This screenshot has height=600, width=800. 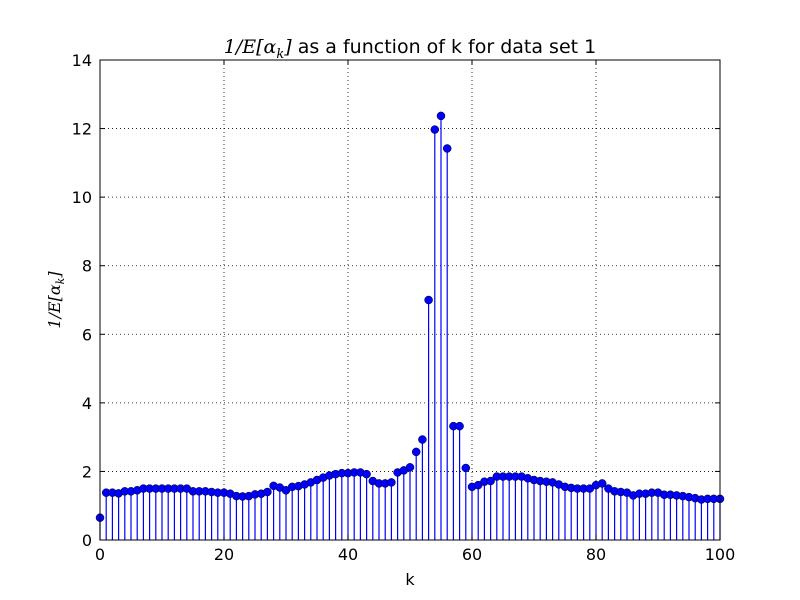 What do you see at coordinates (410, 579) in the screenshot?
I see `x-axis-label: k` at bounding box center [410, 579].